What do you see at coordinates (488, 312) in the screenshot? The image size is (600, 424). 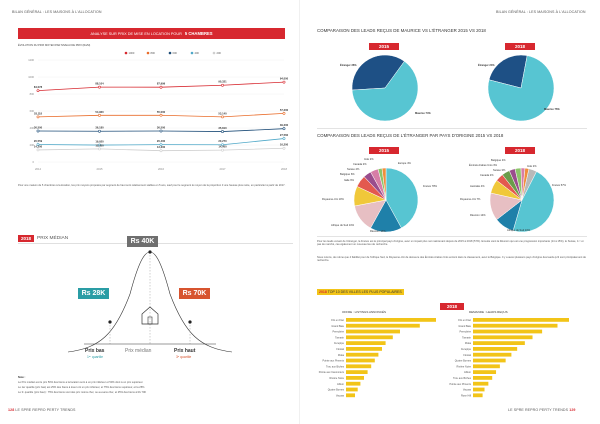 I see `bars-right-title: DEMANDE : LEADS REÇUS` at bounding box center [488, 312].